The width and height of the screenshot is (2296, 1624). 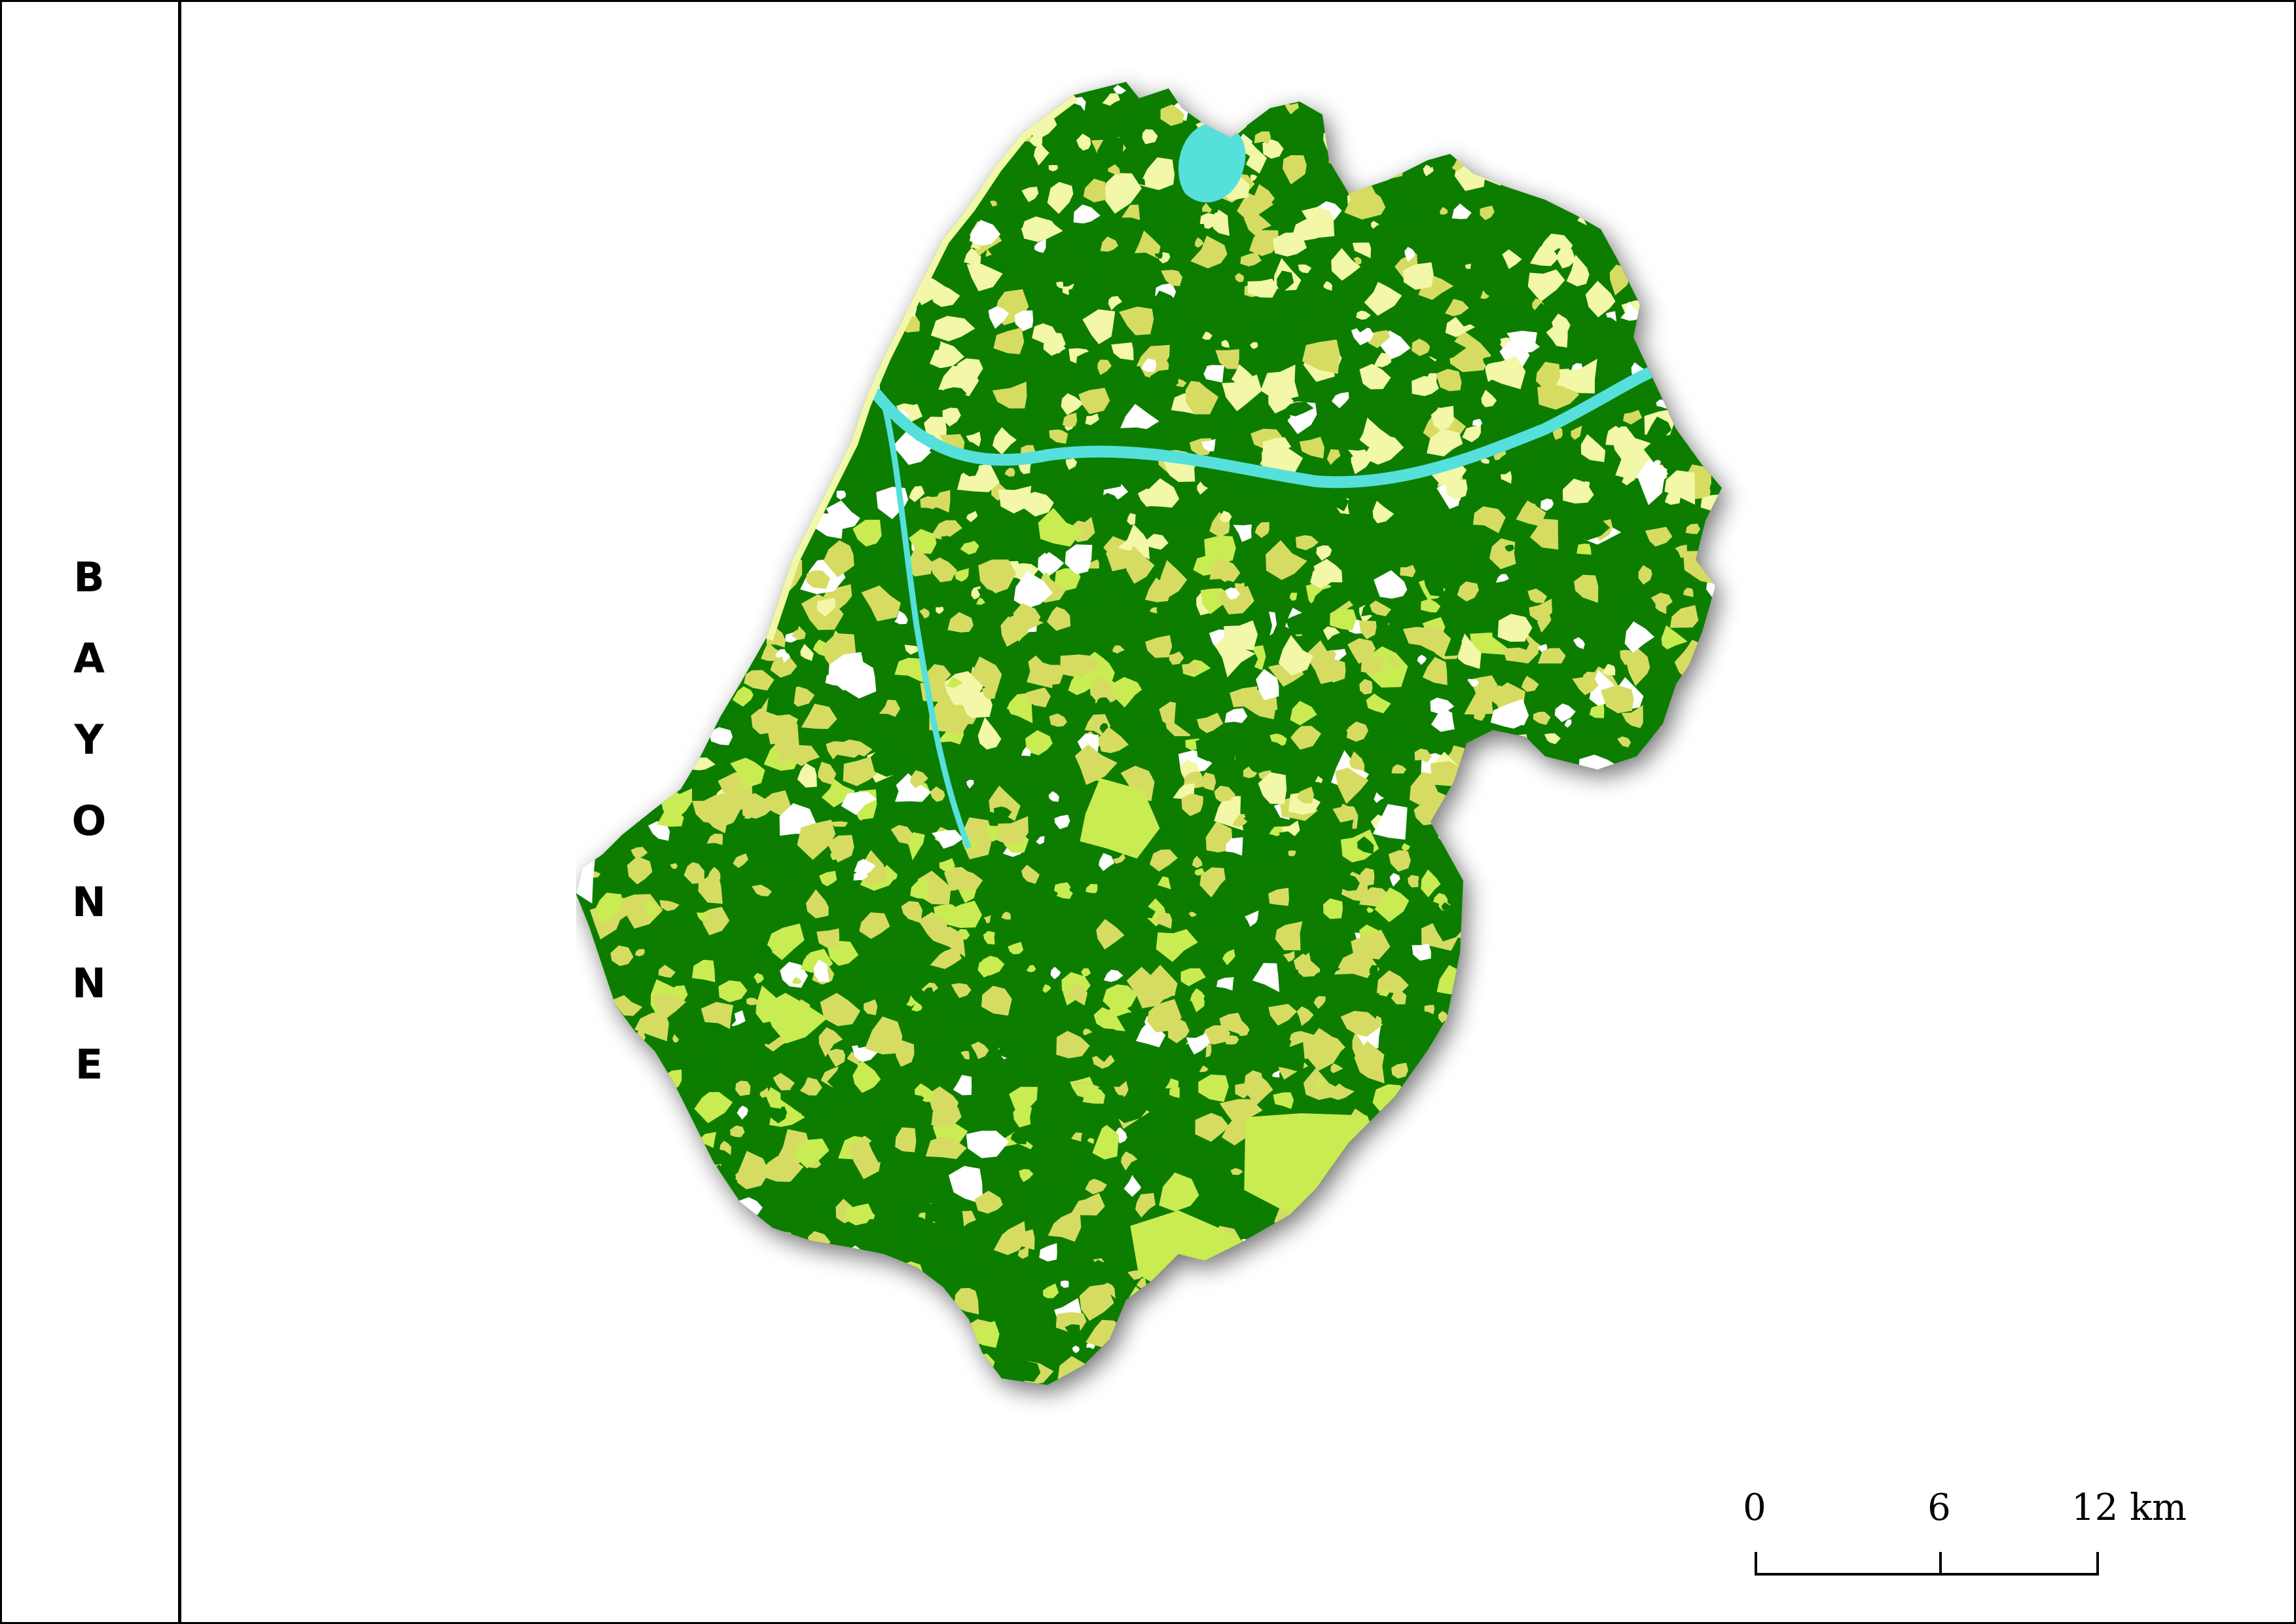 I want to click on scale-tick-mid, so click(x=1940, y=1564).